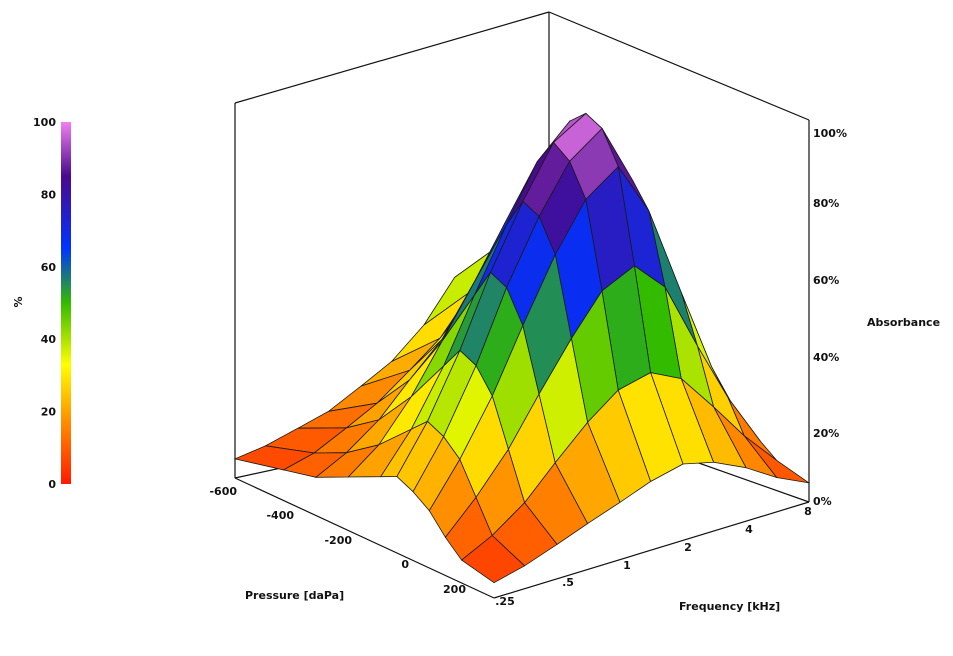 Image resolution: width=953 pixels, height=656 pixels. What do you see at coordinates (651, 550) in the screenshot?
I see `frequency-axis-line` at bounding box center [651, 550].